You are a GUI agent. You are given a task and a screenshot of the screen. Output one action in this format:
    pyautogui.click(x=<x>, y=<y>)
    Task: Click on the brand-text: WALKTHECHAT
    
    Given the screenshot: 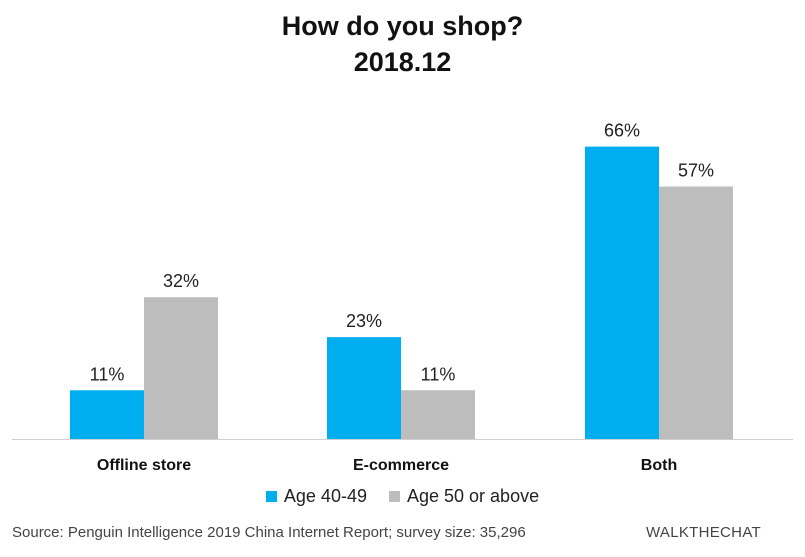 What is the action you would take?
    pyautogui.click(x=703, y=532)
    